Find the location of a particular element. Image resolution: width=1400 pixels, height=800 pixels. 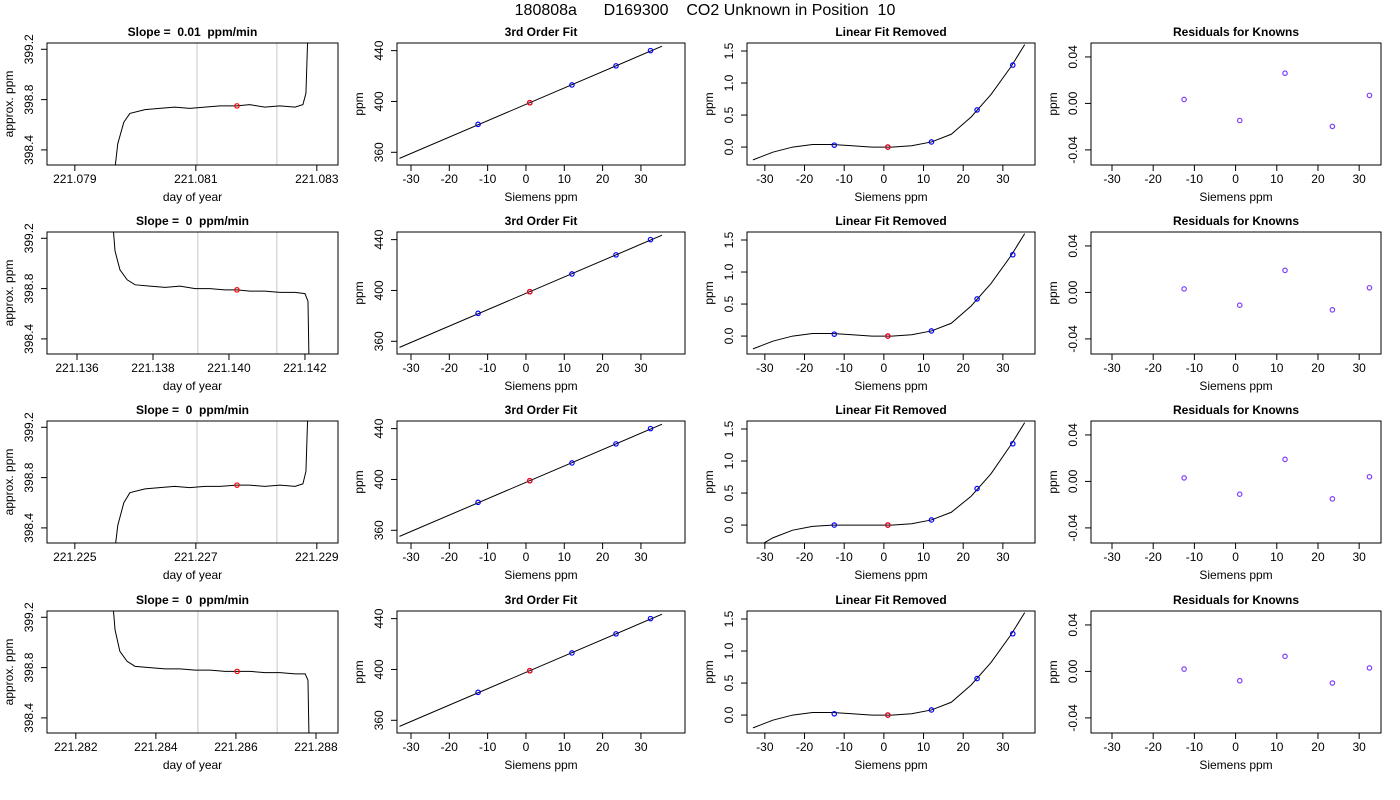

x-tick-label: 30 is located at coordinates (1003, 747).